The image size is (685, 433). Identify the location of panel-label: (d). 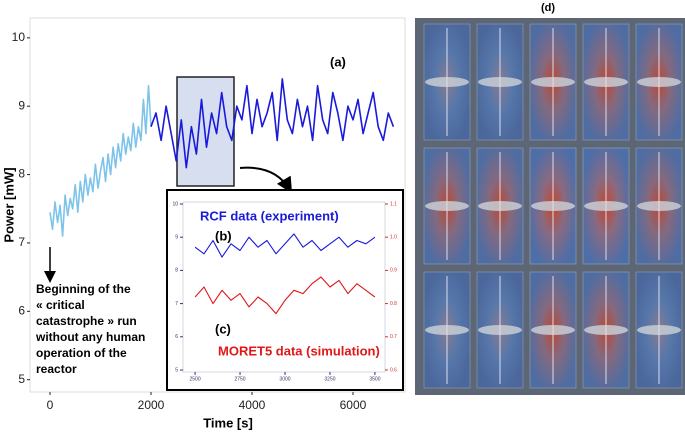
(548, 8).